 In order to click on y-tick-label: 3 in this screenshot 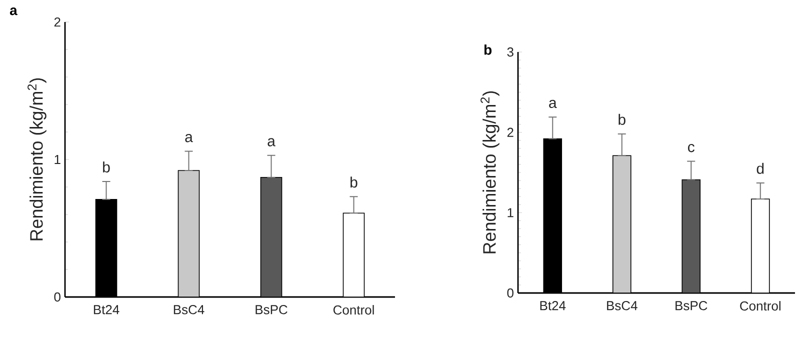, I will do `click(510, 52)`.